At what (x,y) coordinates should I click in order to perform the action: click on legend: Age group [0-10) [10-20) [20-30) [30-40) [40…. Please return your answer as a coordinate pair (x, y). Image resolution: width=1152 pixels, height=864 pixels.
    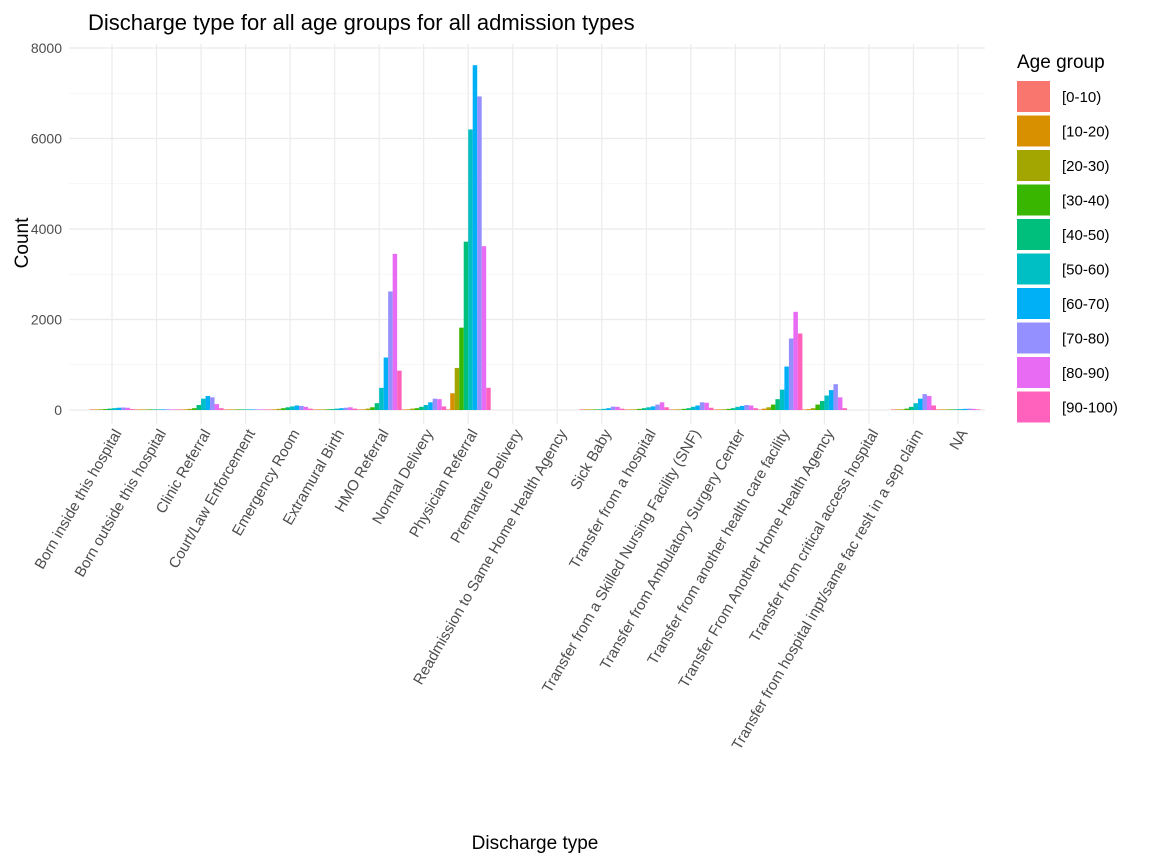
    Looking at the image, I should click on (1067, 237).